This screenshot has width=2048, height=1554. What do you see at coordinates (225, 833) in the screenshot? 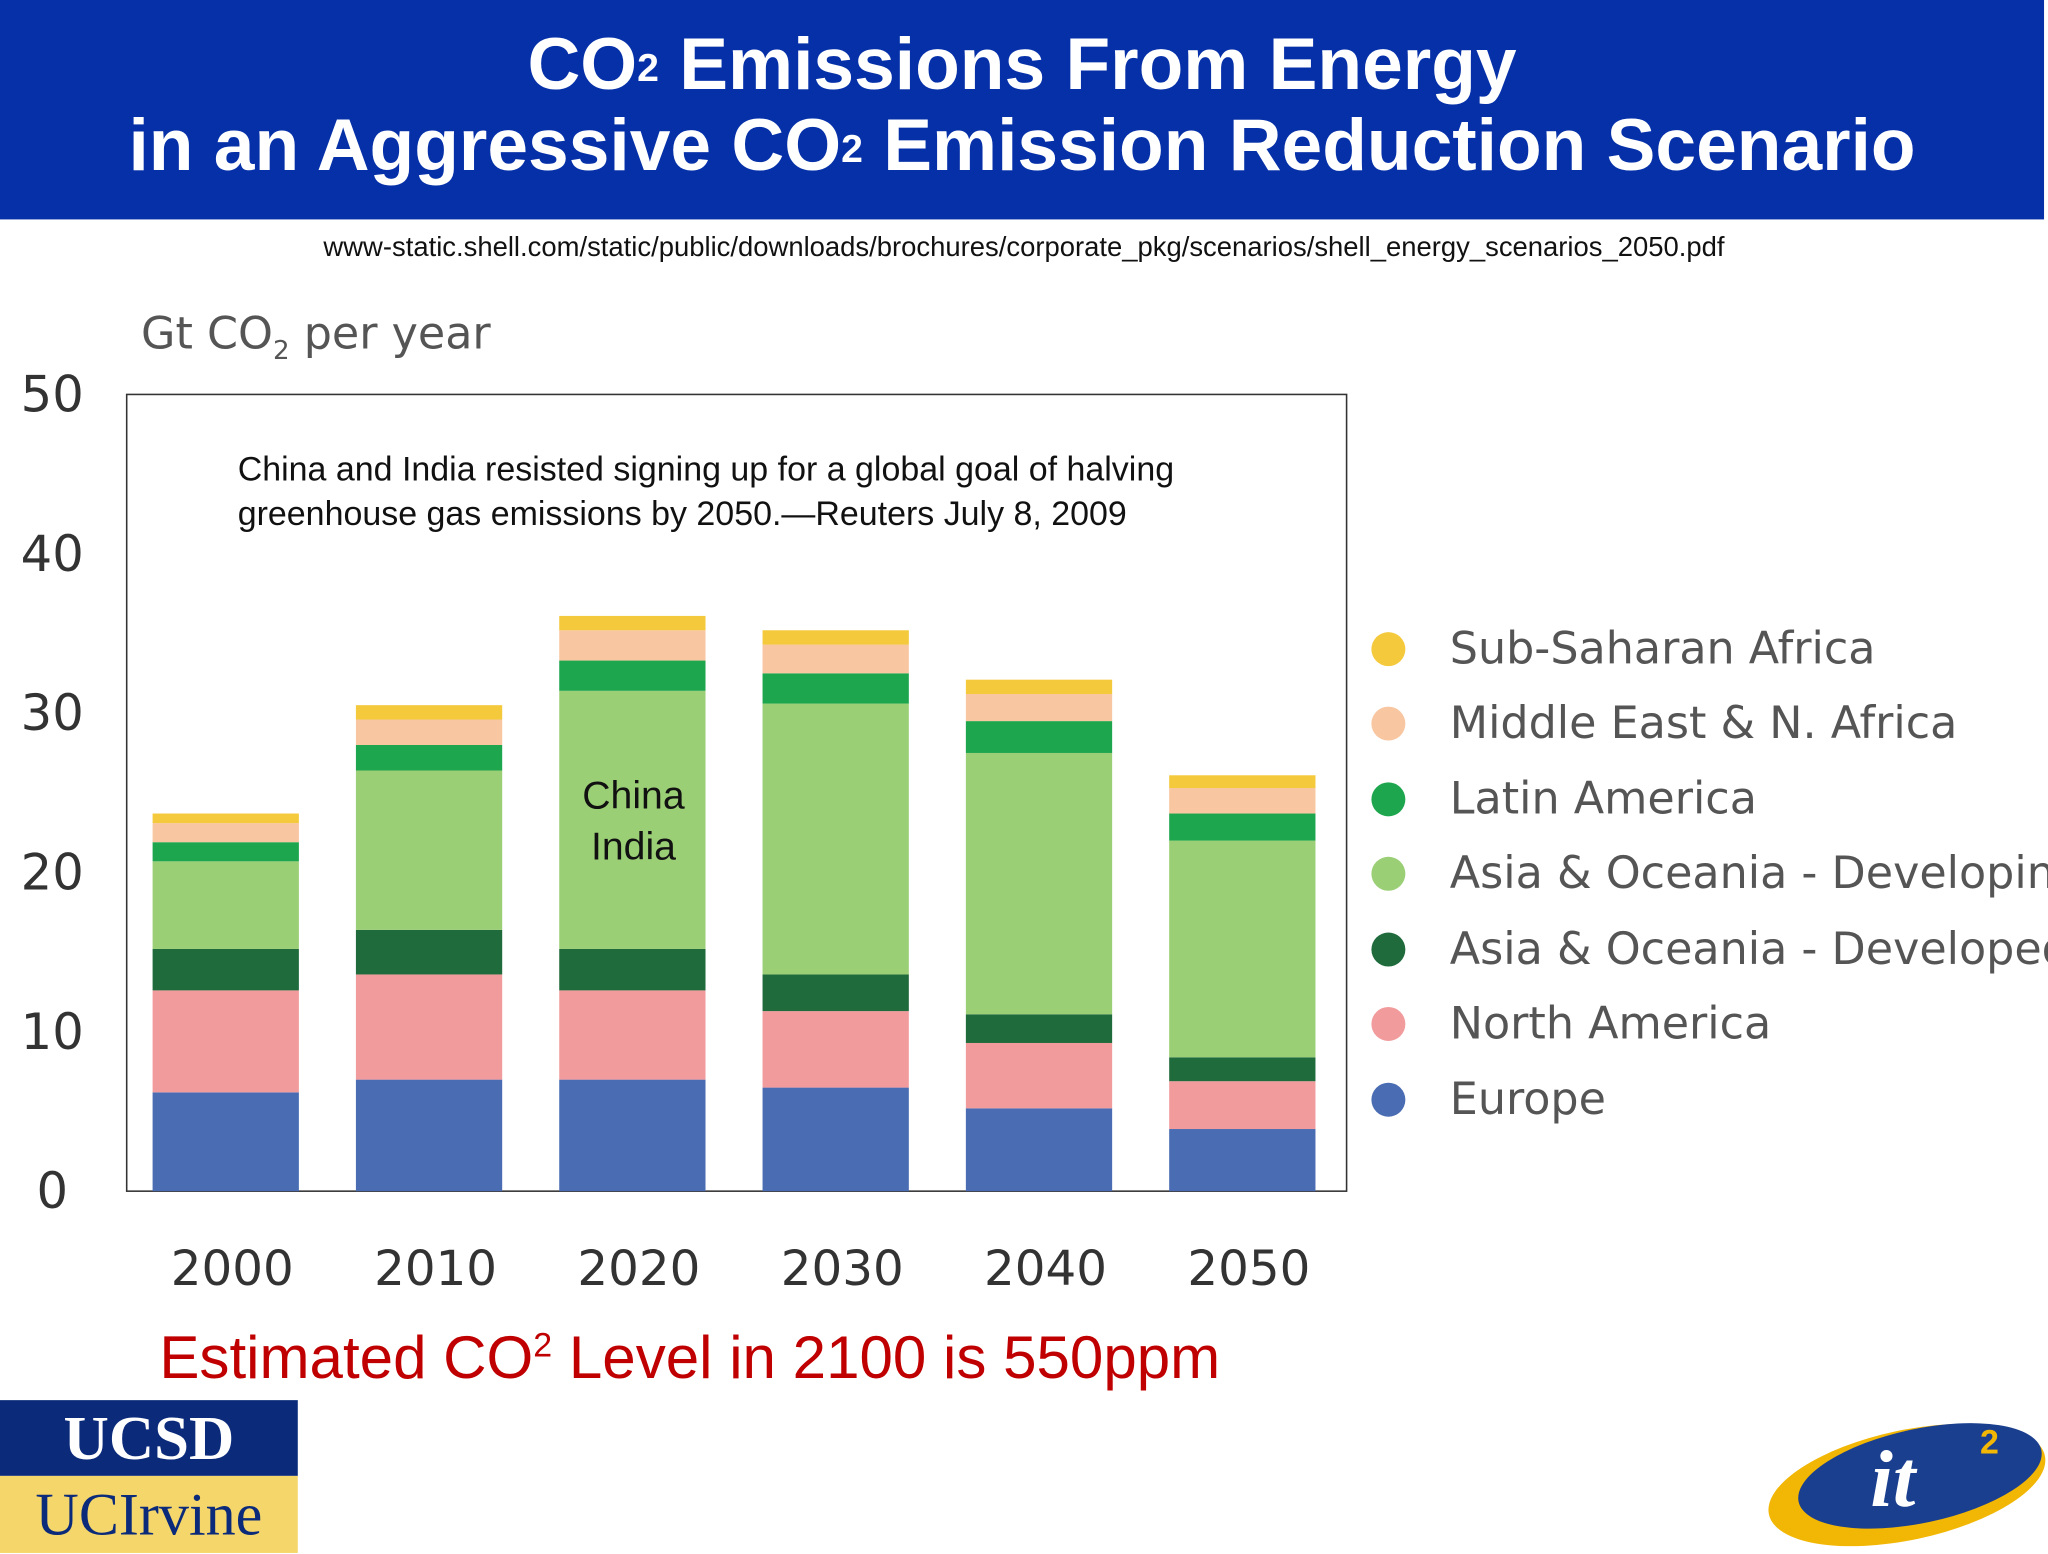
I see `bar-segment-middle-east-n-africa-2000` at bounding box center [225, 833].